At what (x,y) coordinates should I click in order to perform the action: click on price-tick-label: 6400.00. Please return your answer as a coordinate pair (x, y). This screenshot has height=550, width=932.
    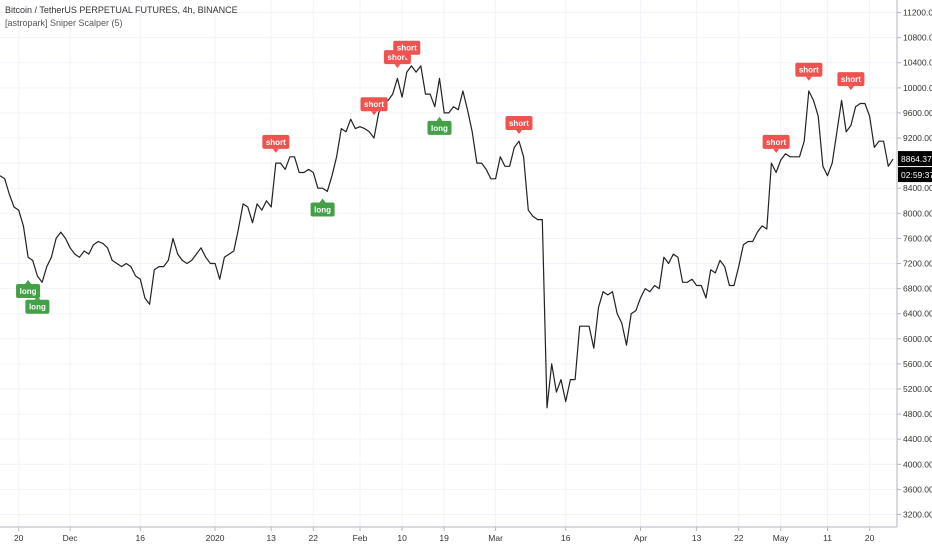
    Looking at the image, I should click on (917, 314).